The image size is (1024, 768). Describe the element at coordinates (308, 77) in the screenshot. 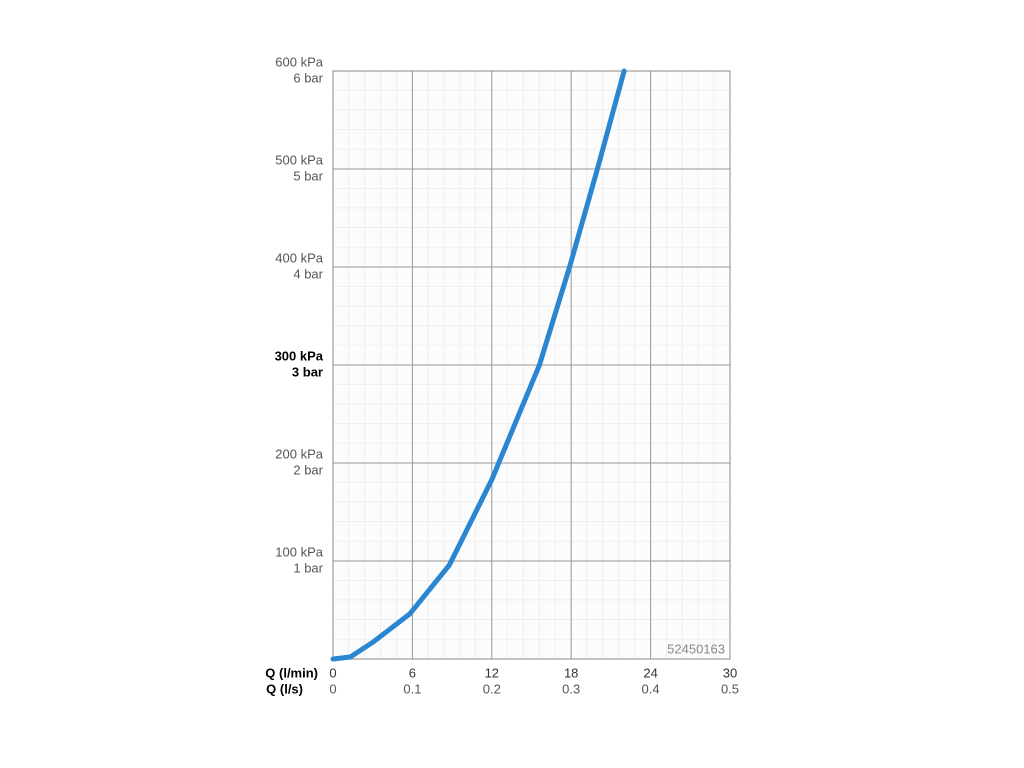

I see `y-tick-bar-label: 6 bar` at that location.